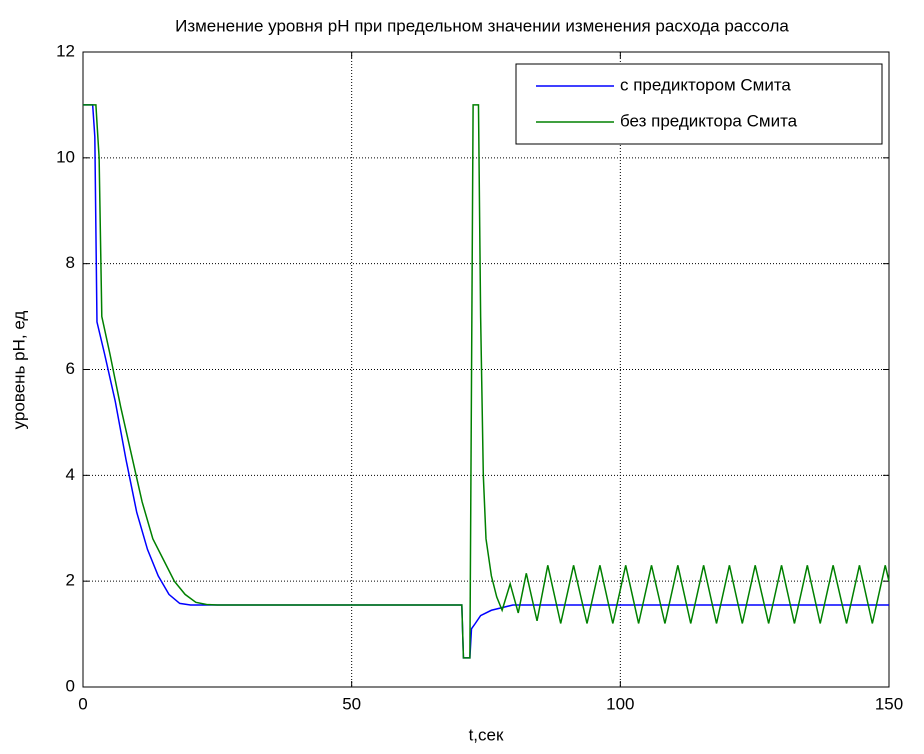 The width and height of the screenshot is (924, 754). What do you see at coordinates (70, 580) in the screenshot?
I see `y-tick-label: 2` at bounding box center [70, 580].